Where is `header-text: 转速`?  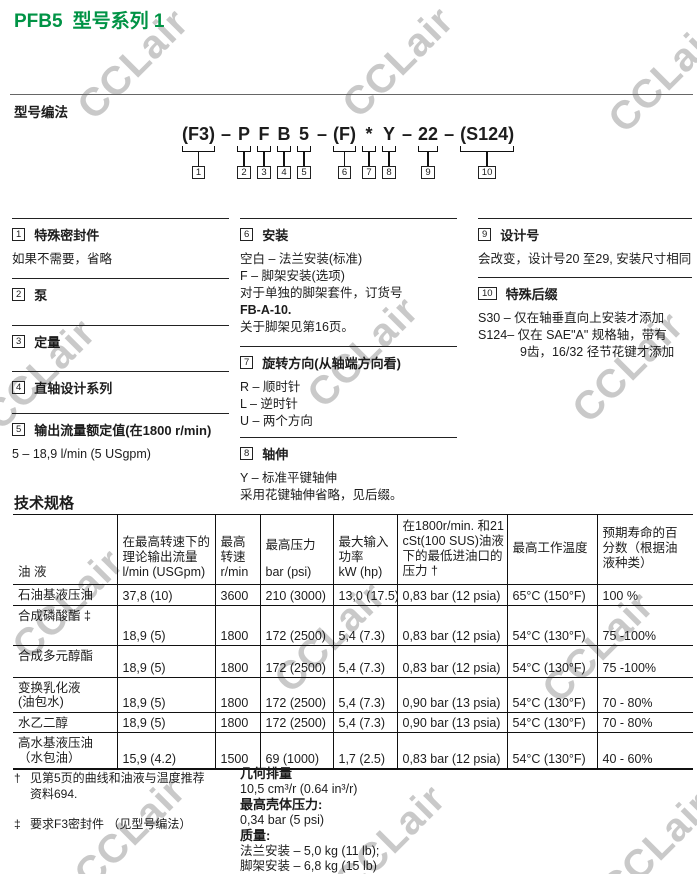
header-text: 转速 is located at coordinates (233, 557).